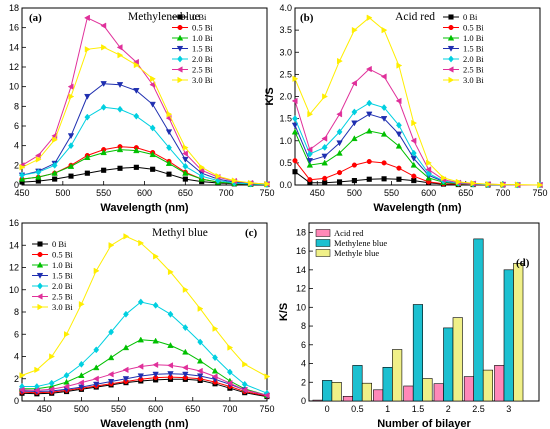  I want to click on x-tick-label: 600, so click(144, 193).